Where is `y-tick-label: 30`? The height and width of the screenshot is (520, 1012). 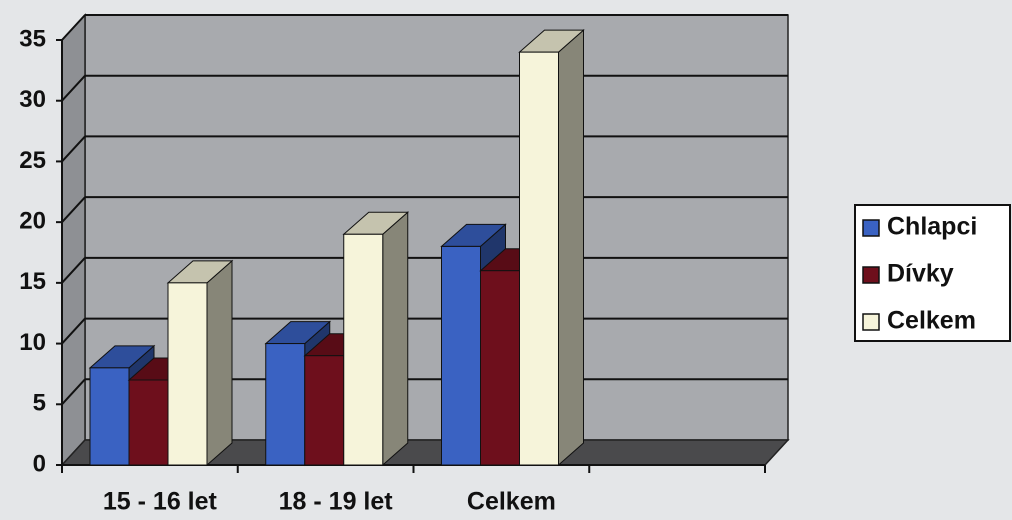
y-tick-label: 30 is located at coordinates (32, 99).